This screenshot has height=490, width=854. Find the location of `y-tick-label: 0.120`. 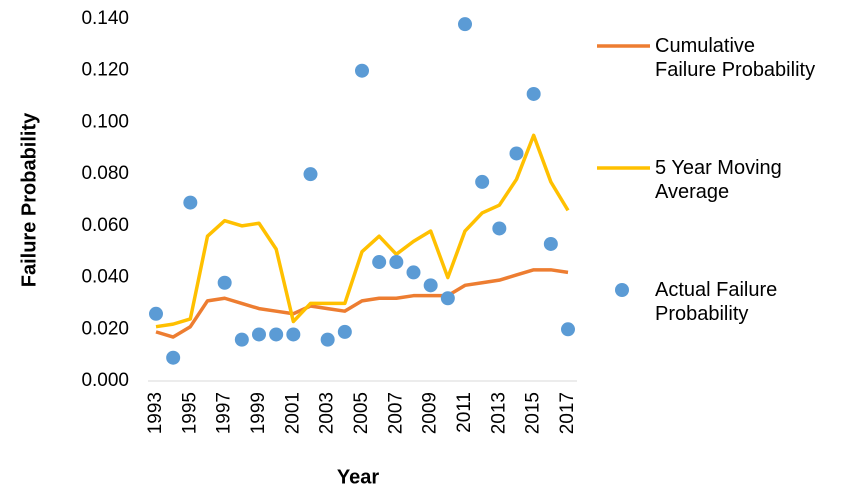

y-tick-label: 0.120 is located at coordinates (105, 70).